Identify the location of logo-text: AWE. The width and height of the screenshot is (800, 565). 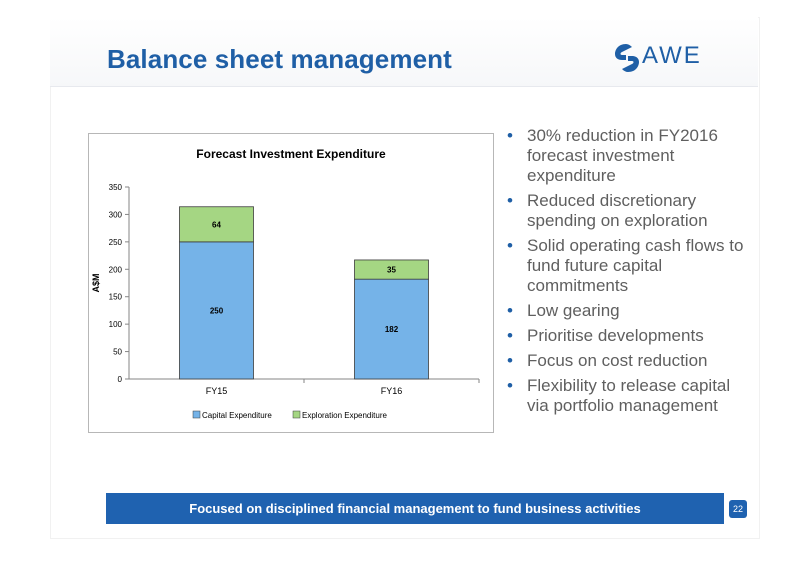
(672, 55).